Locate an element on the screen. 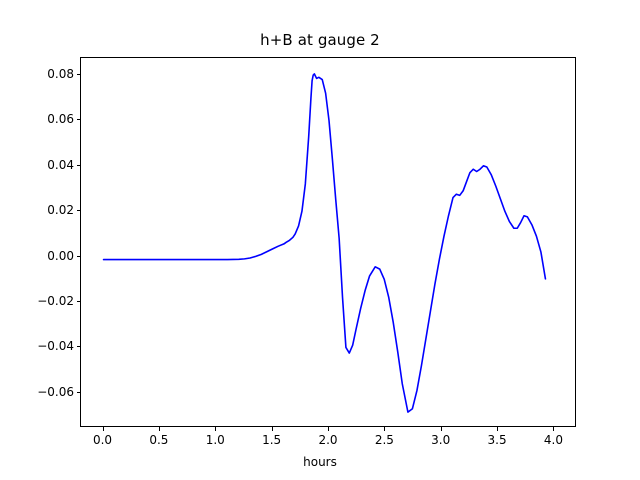  x-tick-label: 3.5 is located at coordinates (497, 440).